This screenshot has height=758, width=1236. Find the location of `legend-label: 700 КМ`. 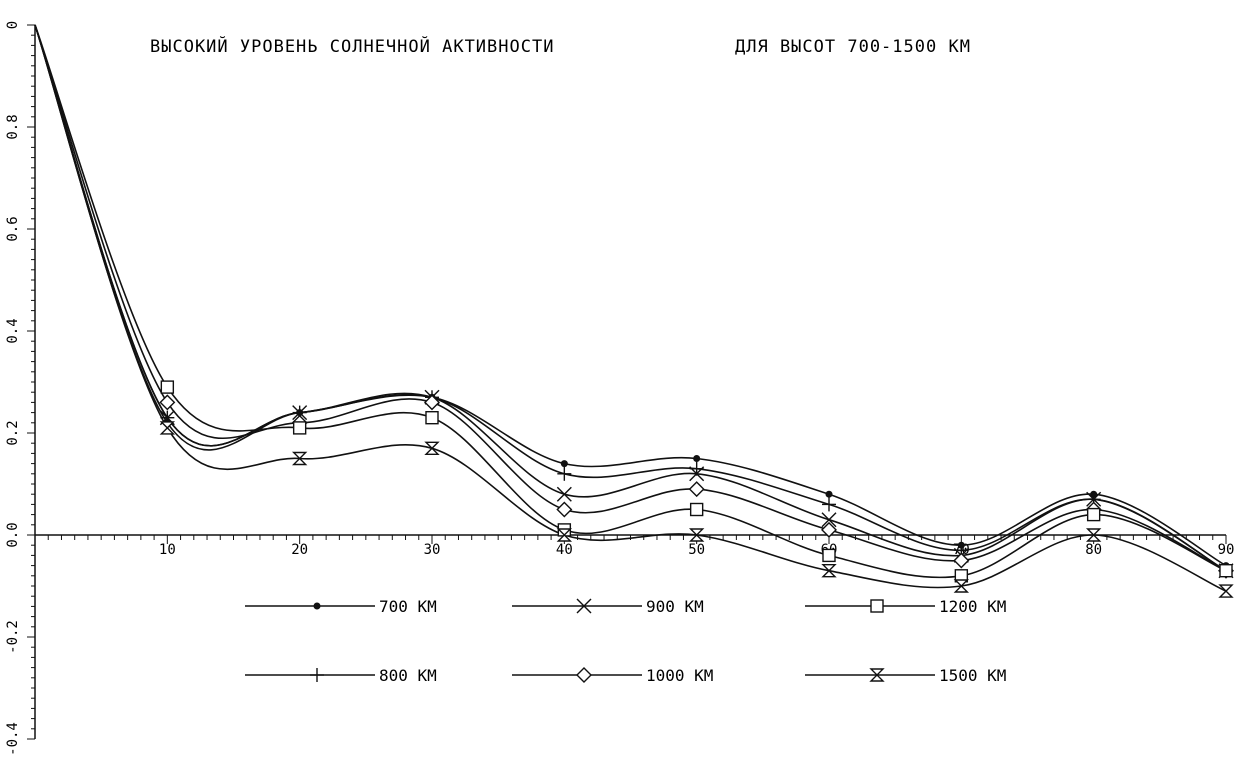

legend-label: 700 КМ is located at coordinates (408, 606).